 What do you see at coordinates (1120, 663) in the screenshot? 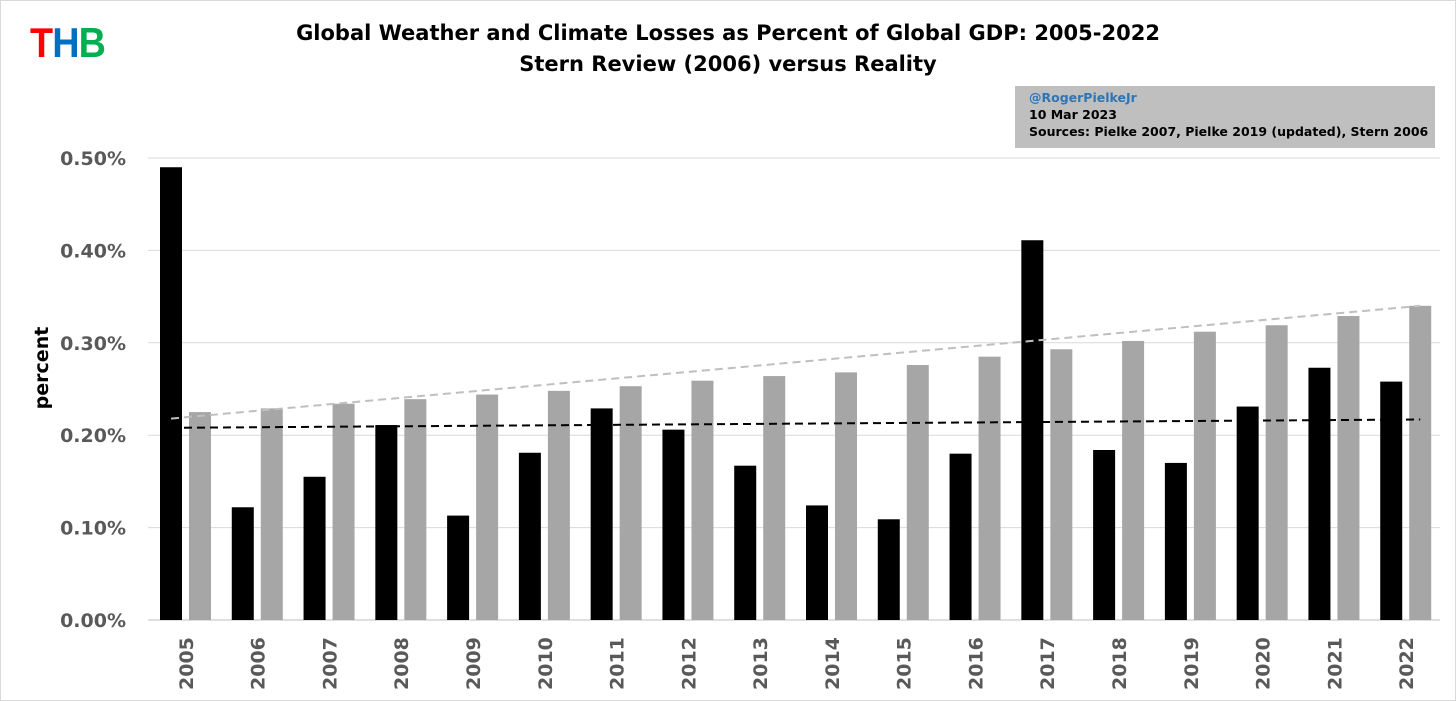
I see `x-tick-label: 2018` at bounding box center [1120, 663].